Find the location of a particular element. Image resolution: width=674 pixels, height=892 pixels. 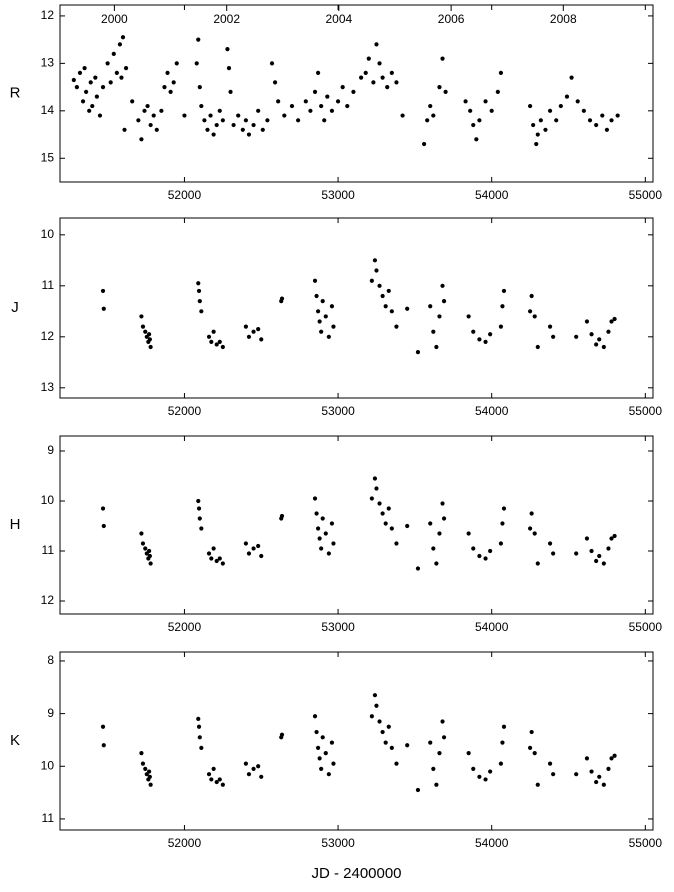

x-axis-title: JD - 2400000 is located at coordinates (356, 873).